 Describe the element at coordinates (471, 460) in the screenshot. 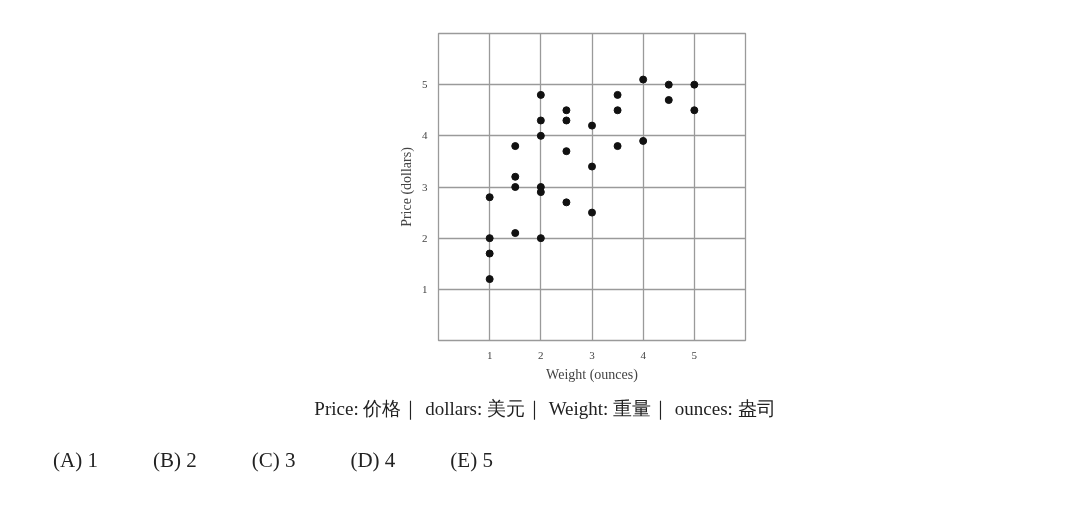

I see `text: (E) 5` at that location.